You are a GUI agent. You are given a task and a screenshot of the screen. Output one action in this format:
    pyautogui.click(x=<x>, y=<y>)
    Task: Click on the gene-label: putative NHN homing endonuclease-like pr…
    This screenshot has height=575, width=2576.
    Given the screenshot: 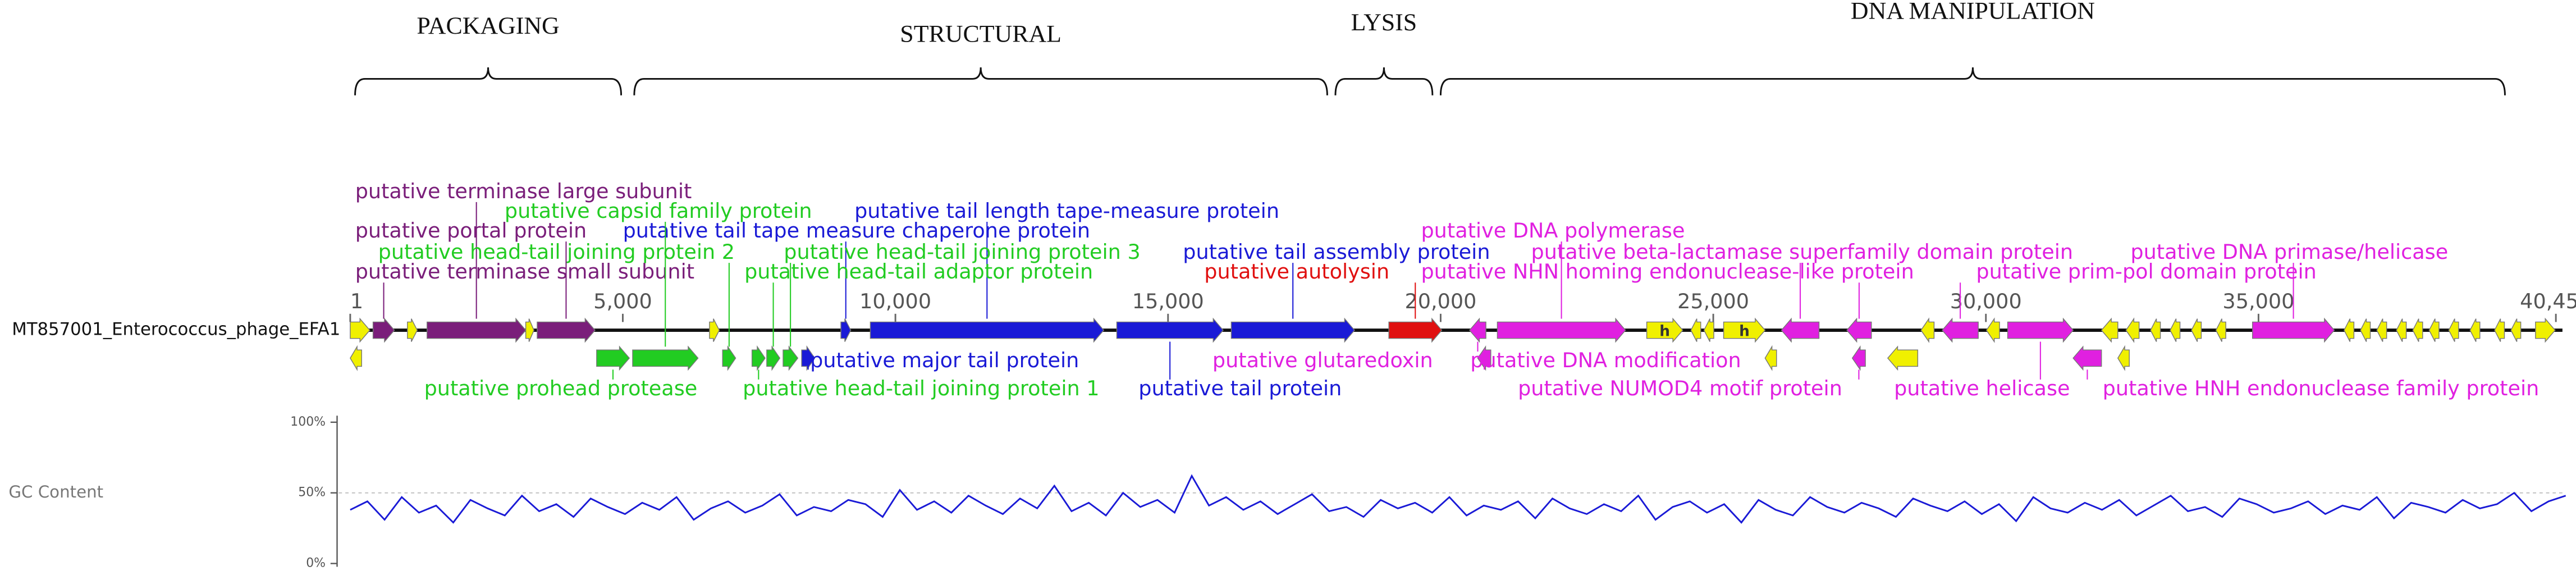 What is the action you would take?
    pyautogui.click(x=1667, y=271)
    